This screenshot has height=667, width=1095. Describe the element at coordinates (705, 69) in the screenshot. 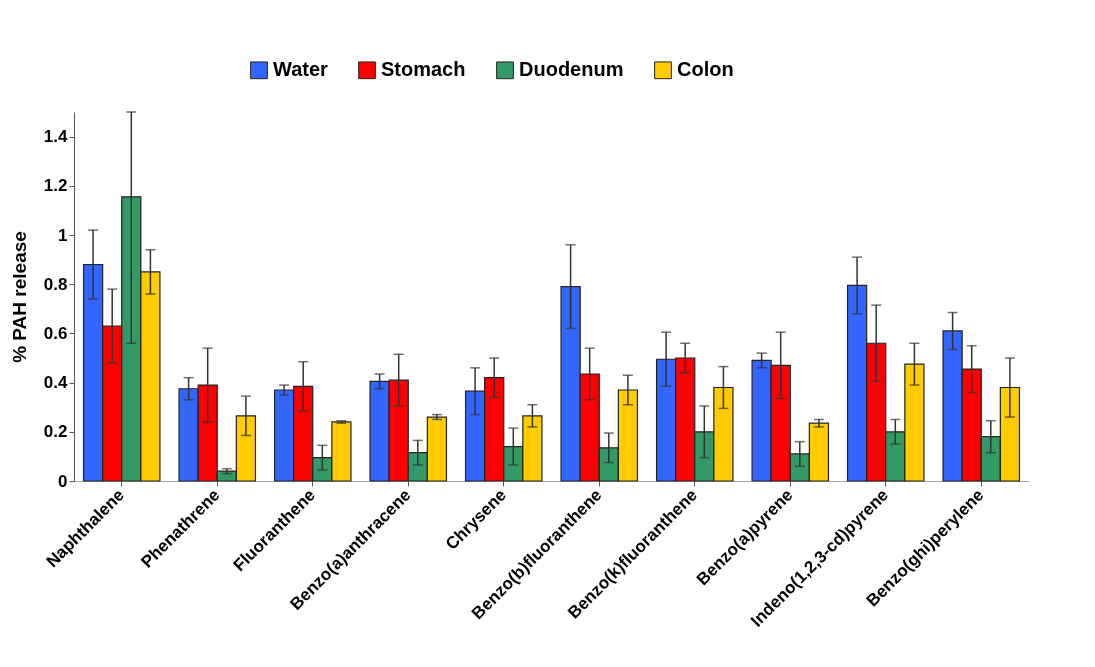

I see `legend-label: Colon` at that location.